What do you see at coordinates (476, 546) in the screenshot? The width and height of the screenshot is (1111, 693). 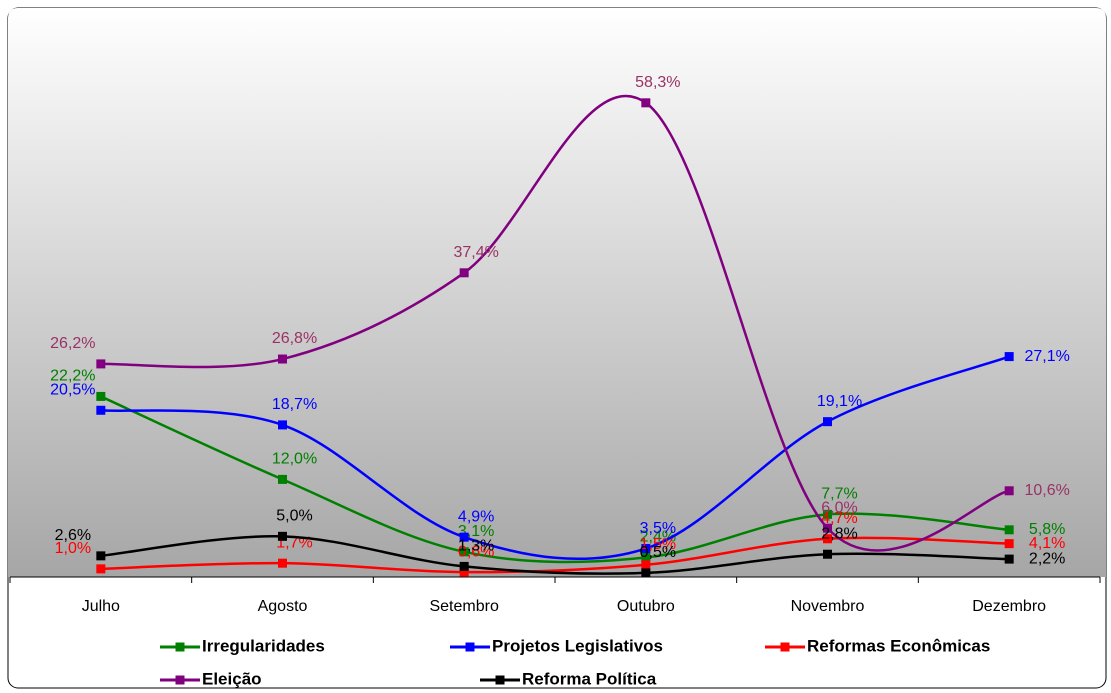 I see `data-label: 1,3%` at bounding box center [476, 546].